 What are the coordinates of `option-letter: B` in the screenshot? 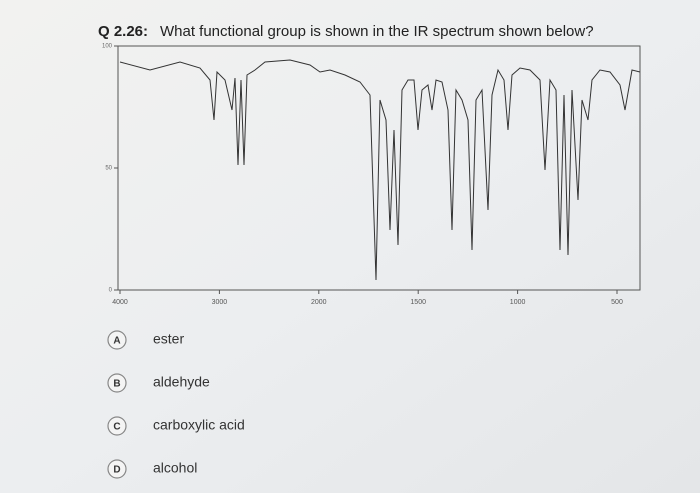 It's located at (116, 384).